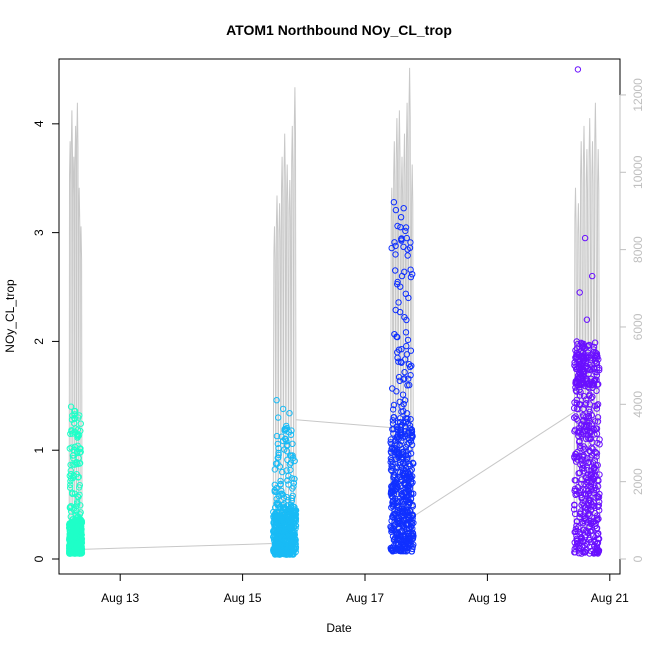  What do you see at coordinates (39, 450) in the screenshot?
I see `y-tick-label: 1` at bounding box center [39, 450].